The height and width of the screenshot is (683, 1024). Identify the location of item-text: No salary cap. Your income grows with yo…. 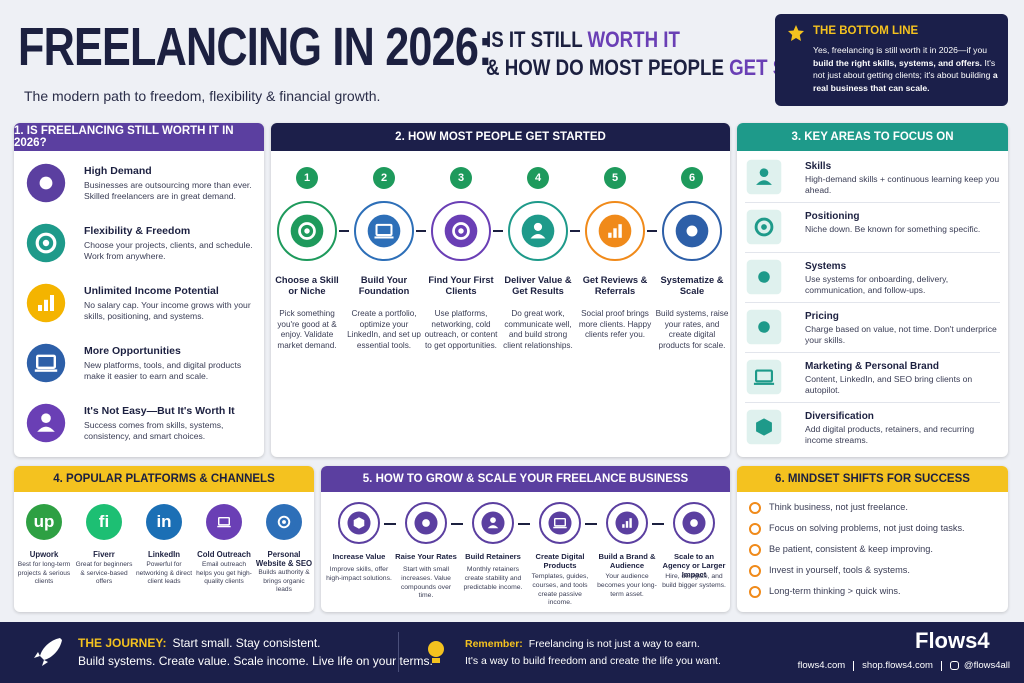
(167, 311).